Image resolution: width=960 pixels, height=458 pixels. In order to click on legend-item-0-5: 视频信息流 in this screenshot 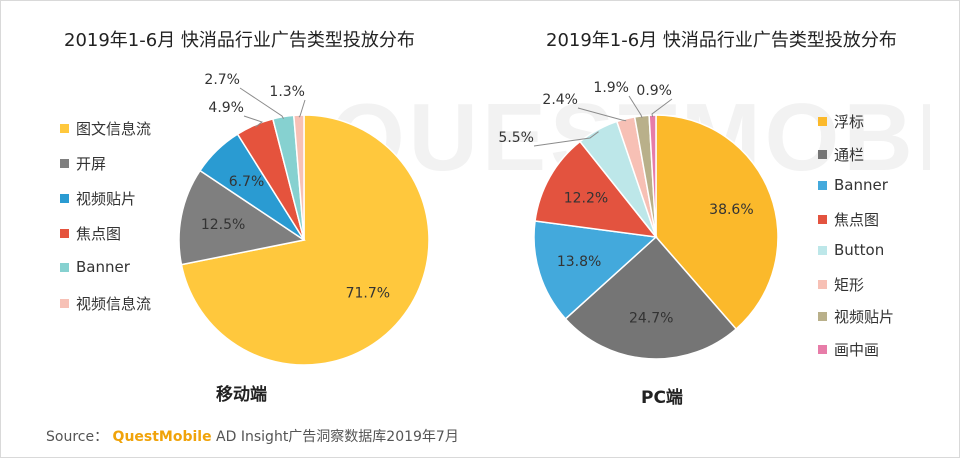, I will do `click(105, 303)`.